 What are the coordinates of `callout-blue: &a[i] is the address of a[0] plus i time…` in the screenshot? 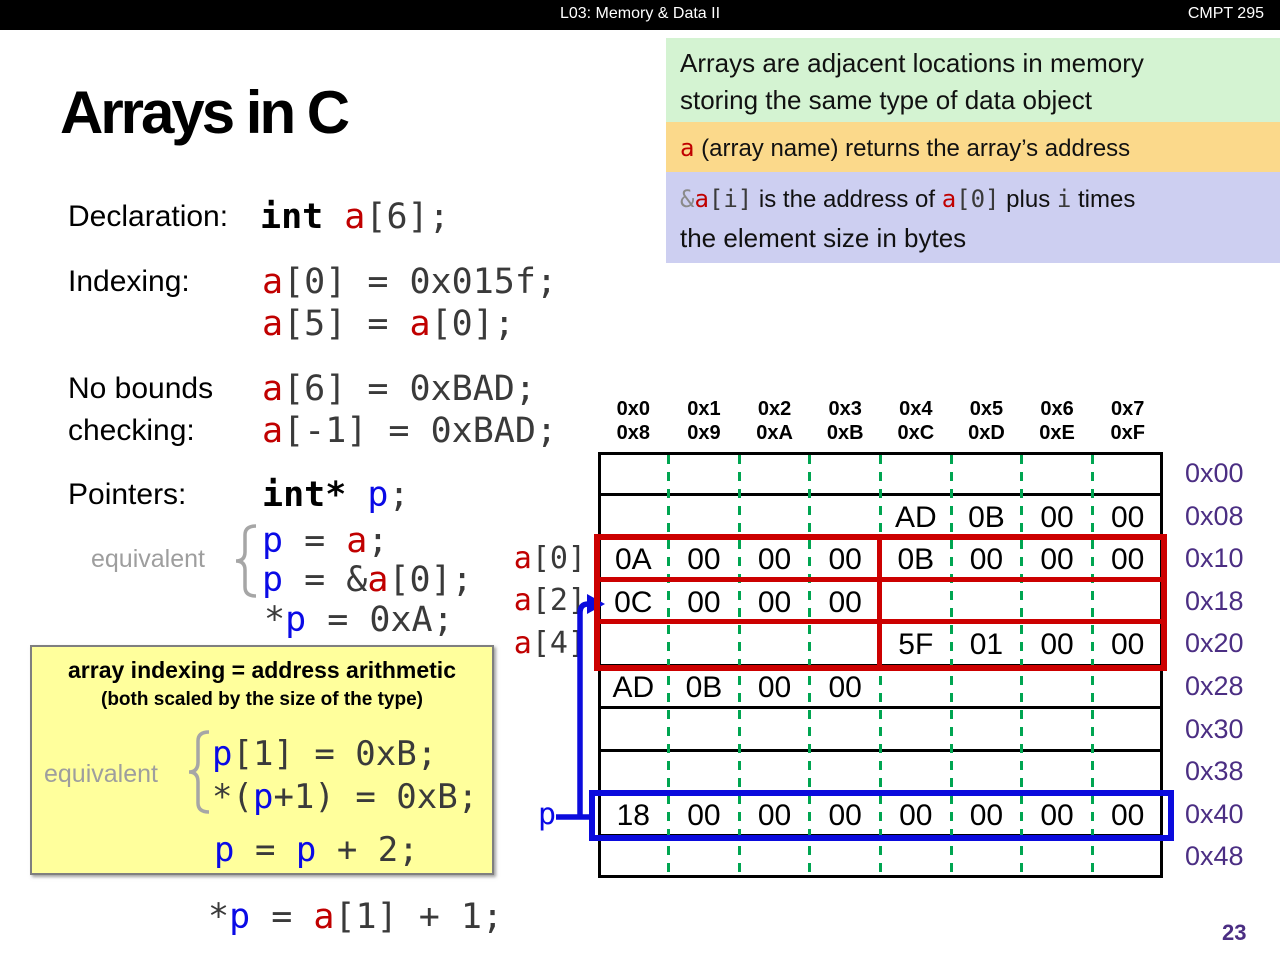 It's located at (973, 217).